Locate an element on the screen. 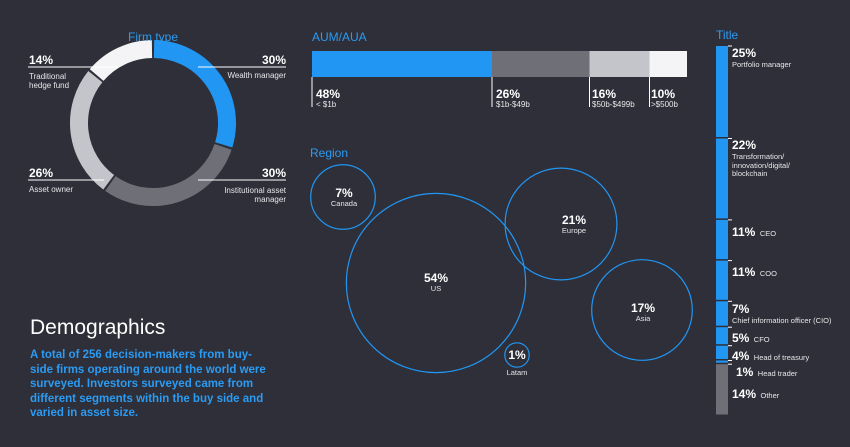  title-seg-6: 4% Head of treasury is located at coordinates (770, 356).